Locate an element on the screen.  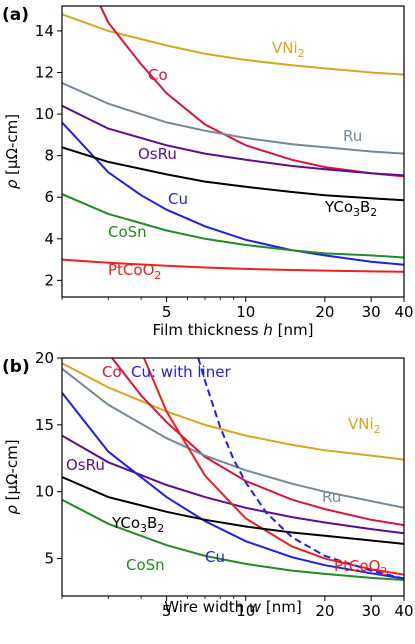
series-line-ptcoo2 is located at coordinates (233, 265).